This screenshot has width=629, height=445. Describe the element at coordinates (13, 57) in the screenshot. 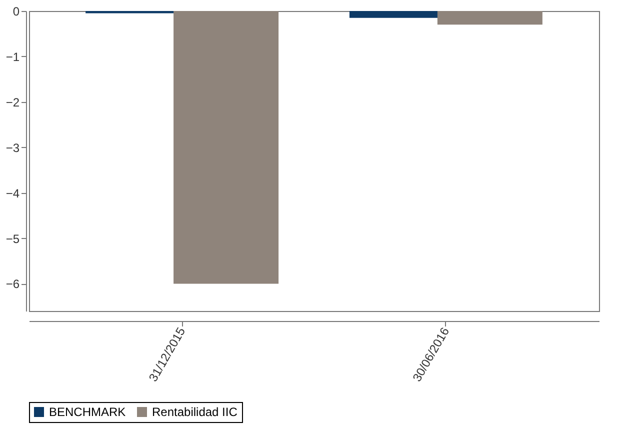

I see `y-tick-label: −1` at that location.